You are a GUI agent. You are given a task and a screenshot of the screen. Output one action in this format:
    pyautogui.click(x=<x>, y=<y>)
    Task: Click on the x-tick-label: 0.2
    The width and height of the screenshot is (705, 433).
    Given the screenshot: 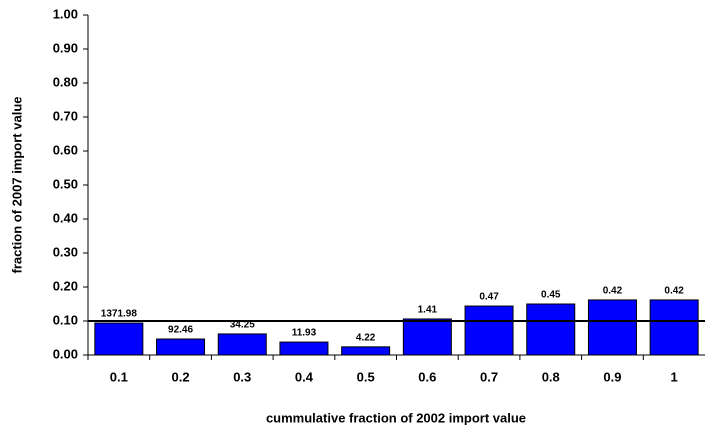 What is the action you would take?
    pyautogui.click(x=181, y=376)
    